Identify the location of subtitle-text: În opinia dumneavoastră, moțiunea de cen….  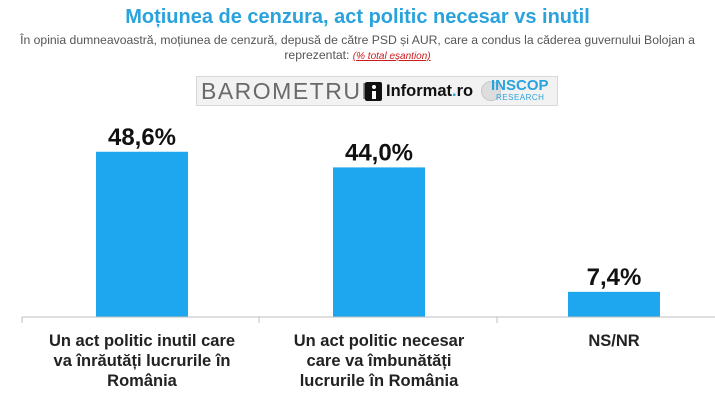
(357, 47).